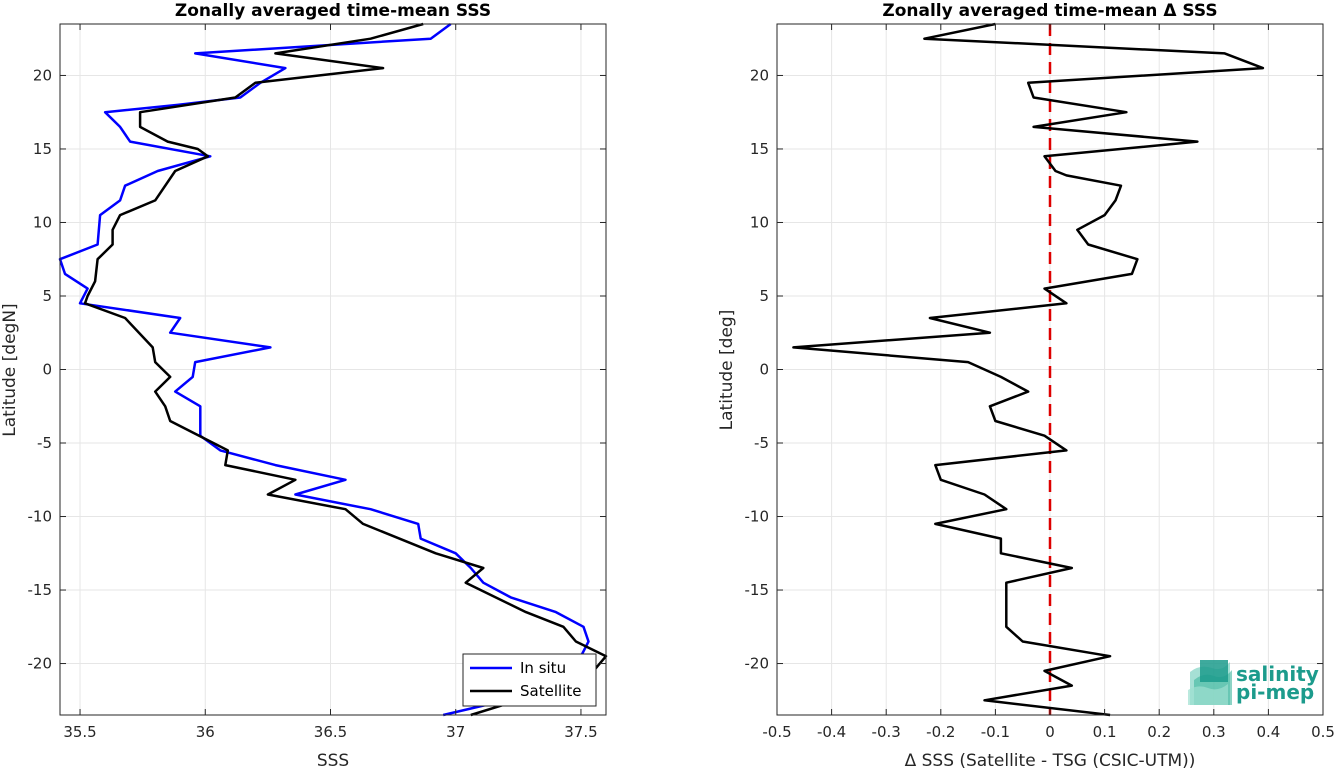 This screenshot has height=769, width=1336. What do you see at coordinates (759, 149) in the screenshot?
I see `delta-y-tick-label: 15` at bounding box center [759, 149].